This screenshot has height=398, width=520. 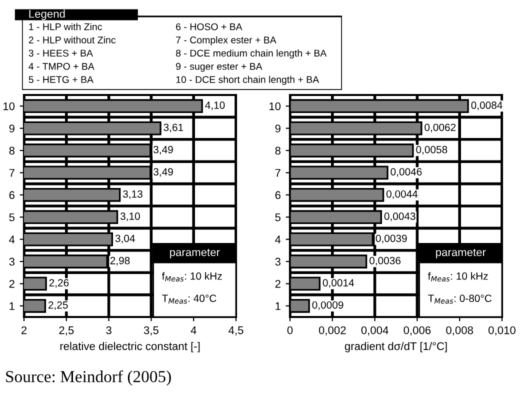 I want to click on x-tick-label: 0,004, so click(x=374, y=331).